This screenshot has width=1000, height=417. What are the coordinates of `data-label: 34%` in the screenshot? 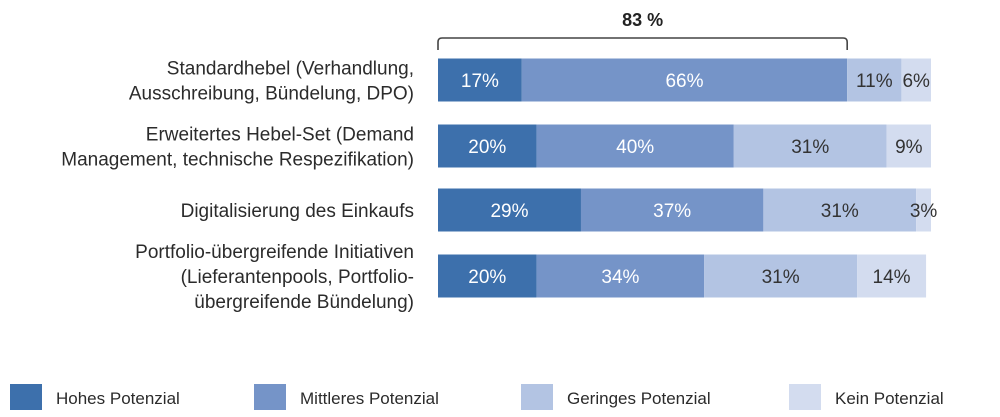 It's located at (620, 277).